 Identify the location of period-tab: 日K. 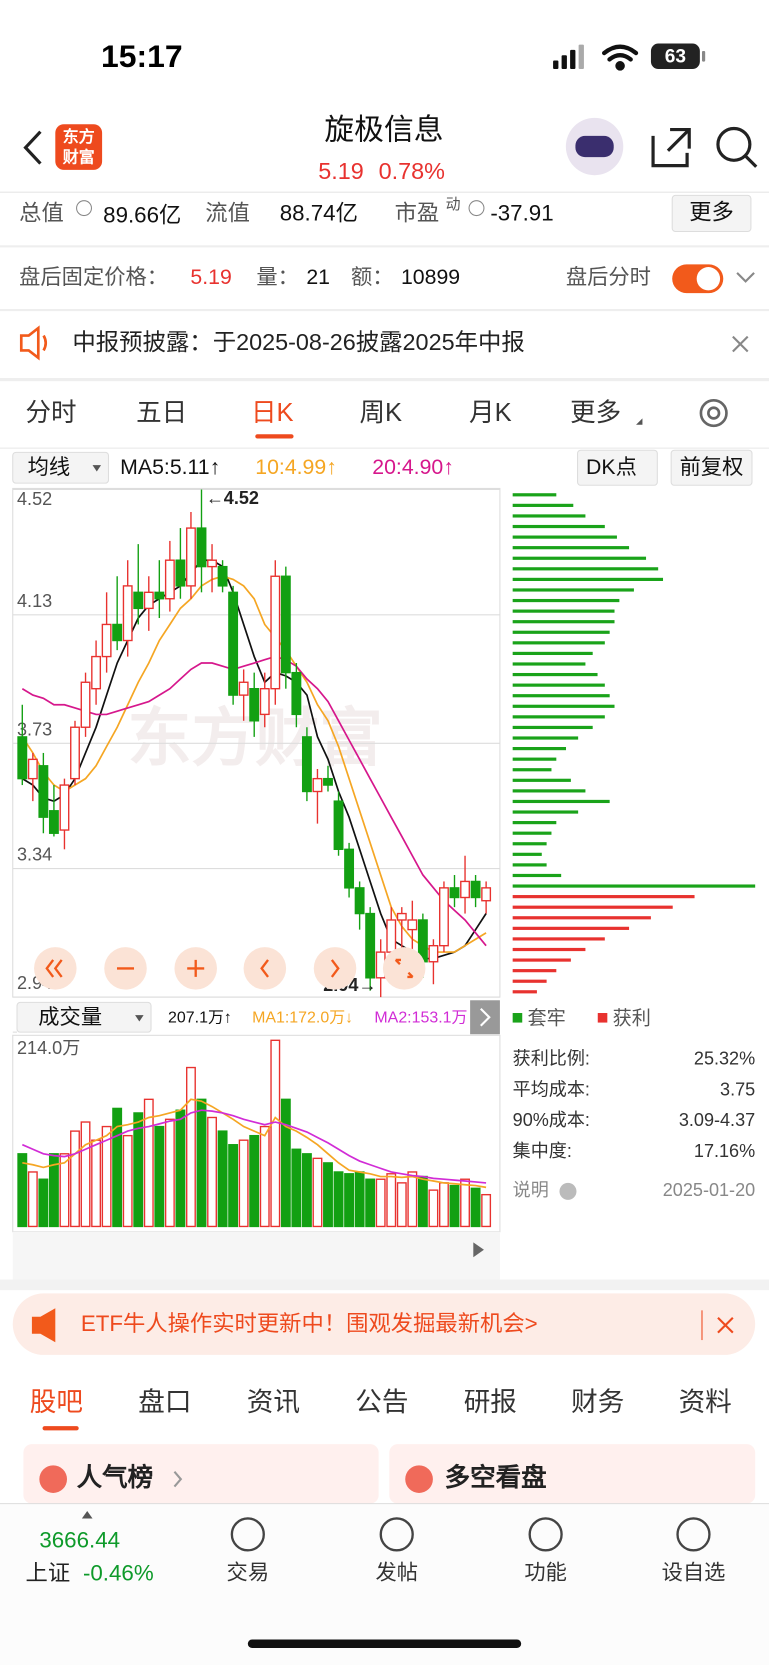
(272, 413).